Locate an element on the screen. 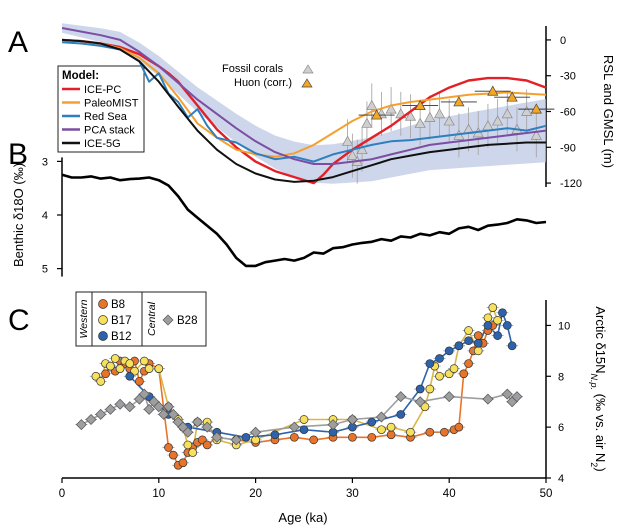 This screenshot has height=530, width=620. panel-a-legend-label: PCA stack is located at coordinates (109, 131).